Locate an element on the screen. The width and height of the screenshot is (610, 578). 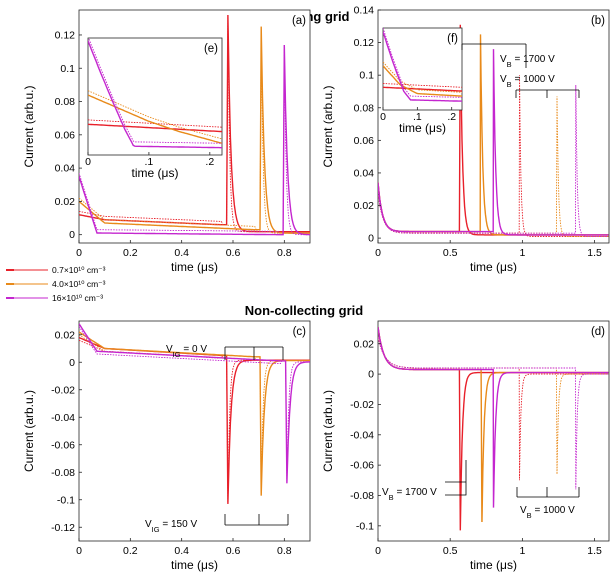
series-group-d is located at coordinates (493, 428).